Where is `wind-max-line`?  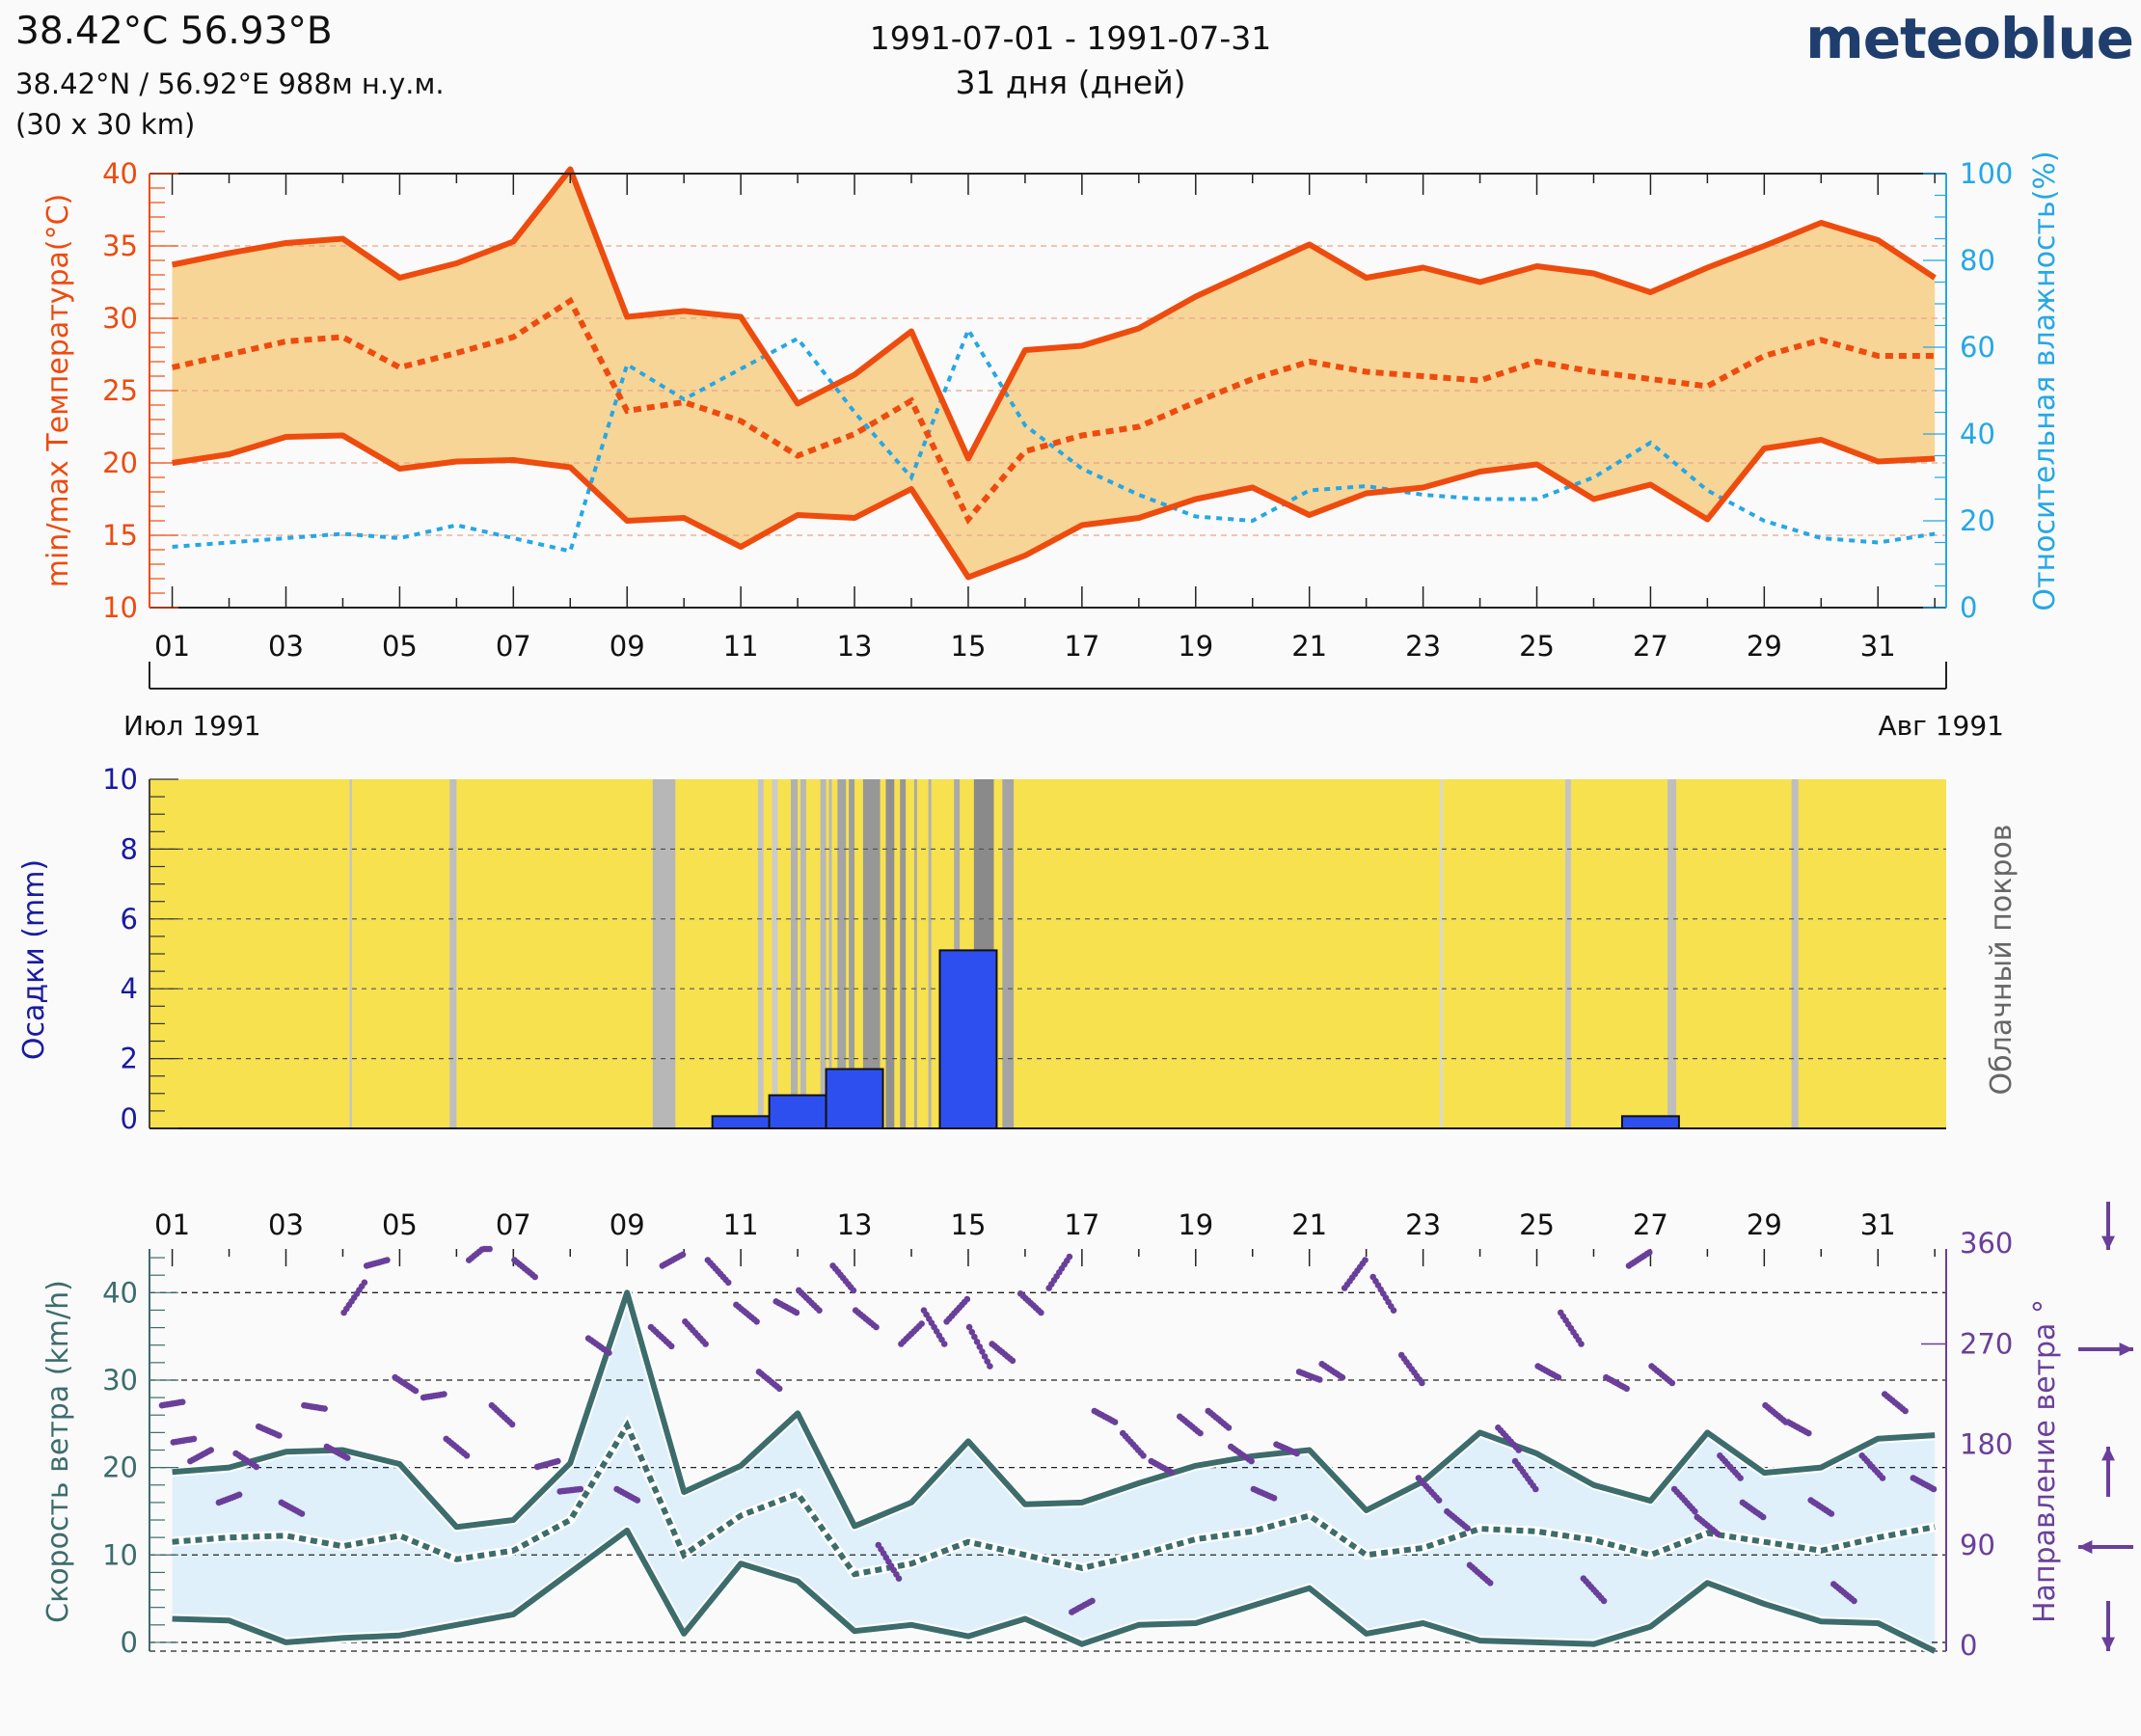 wind-max-line is located at coordinates (1054, 1410).